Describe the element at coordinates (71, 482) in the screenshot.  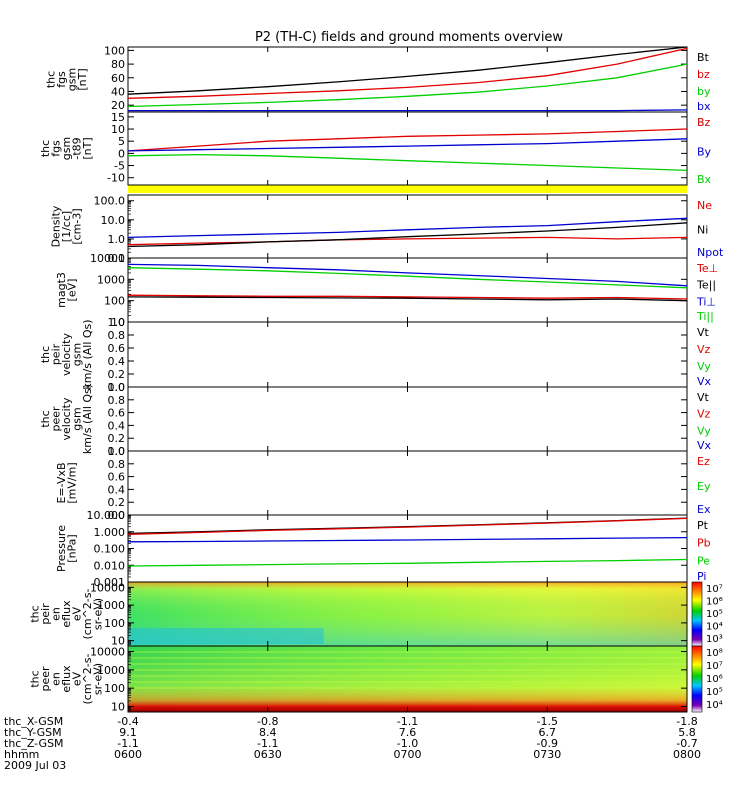
I see `y-axis-label: [mV/m]` at that location.